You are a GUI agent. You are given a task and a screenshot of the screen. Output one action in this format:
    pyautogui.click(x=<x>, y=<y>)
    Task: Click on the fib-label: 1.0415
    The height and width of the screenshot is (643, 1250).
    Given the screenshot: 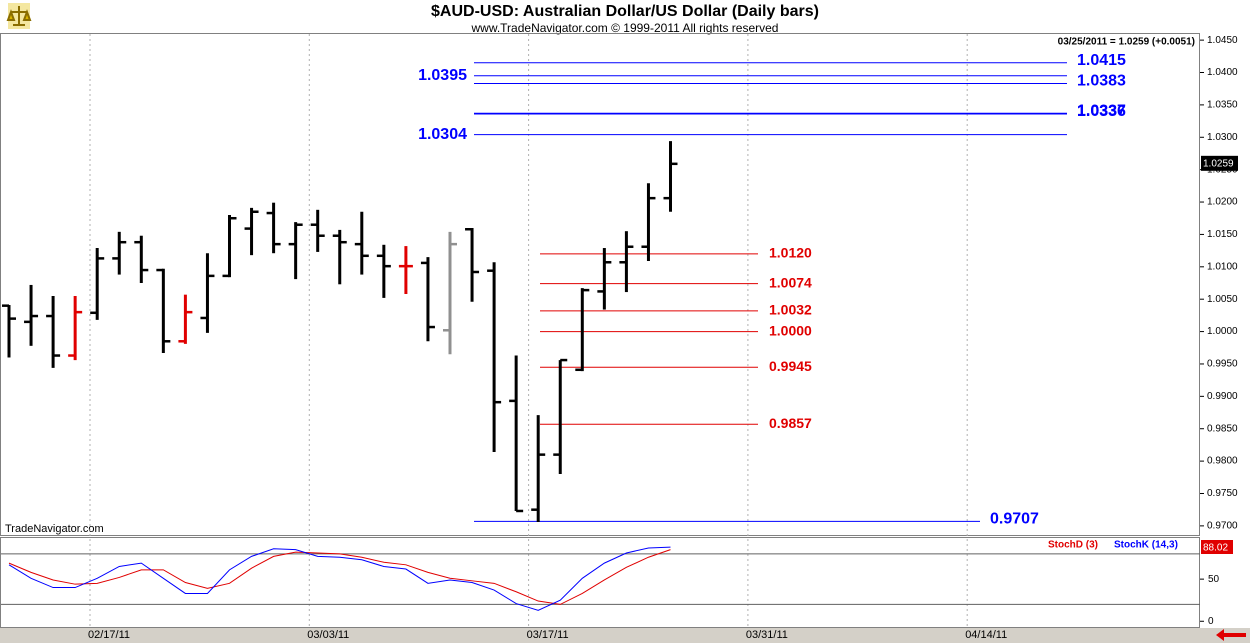 What is the action you would take?
    pyautogui.click(x=1101, y=60)
    